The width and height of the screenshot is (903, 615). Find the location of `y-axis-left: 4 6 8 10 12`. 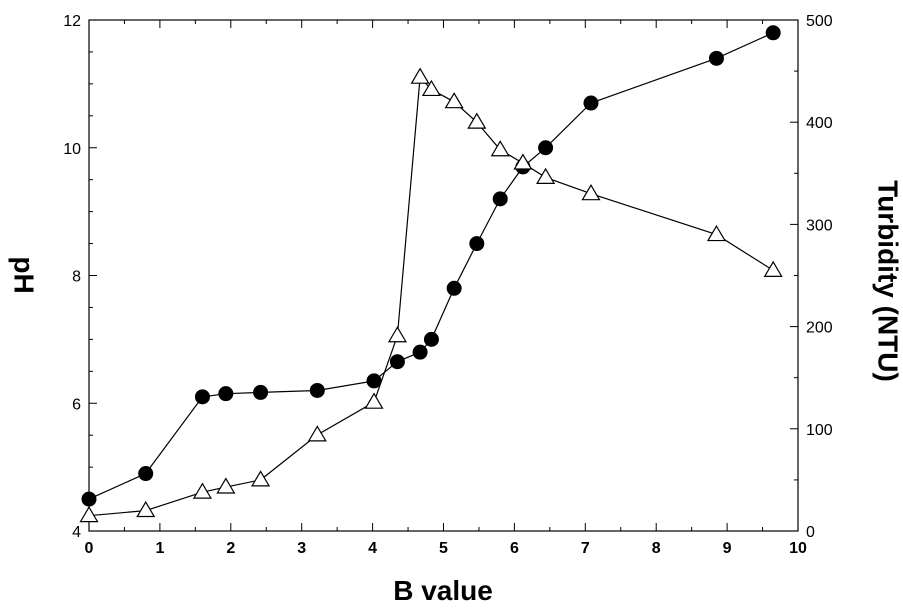

y-axis-left: 4 6 8 10 12 is located at coordinates (80, 277).